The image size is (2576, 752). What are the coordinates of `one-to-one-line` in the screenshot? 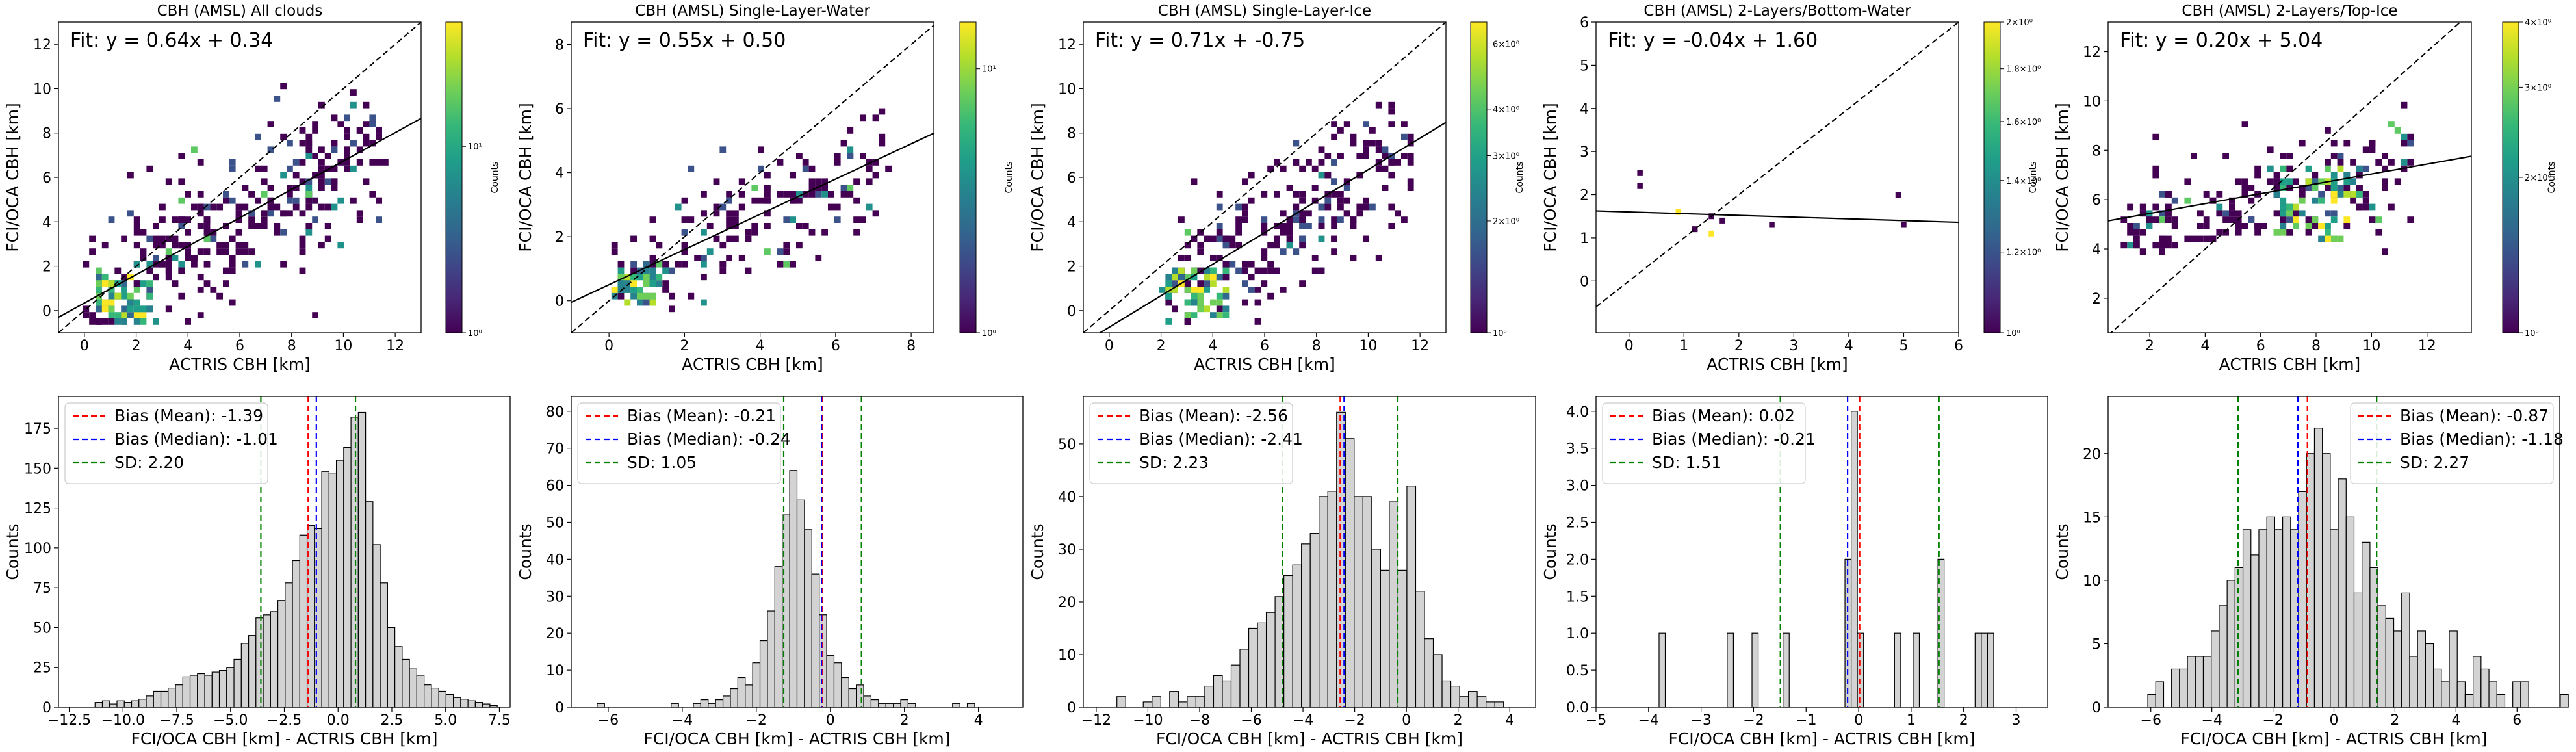 It's located at (753, 179).